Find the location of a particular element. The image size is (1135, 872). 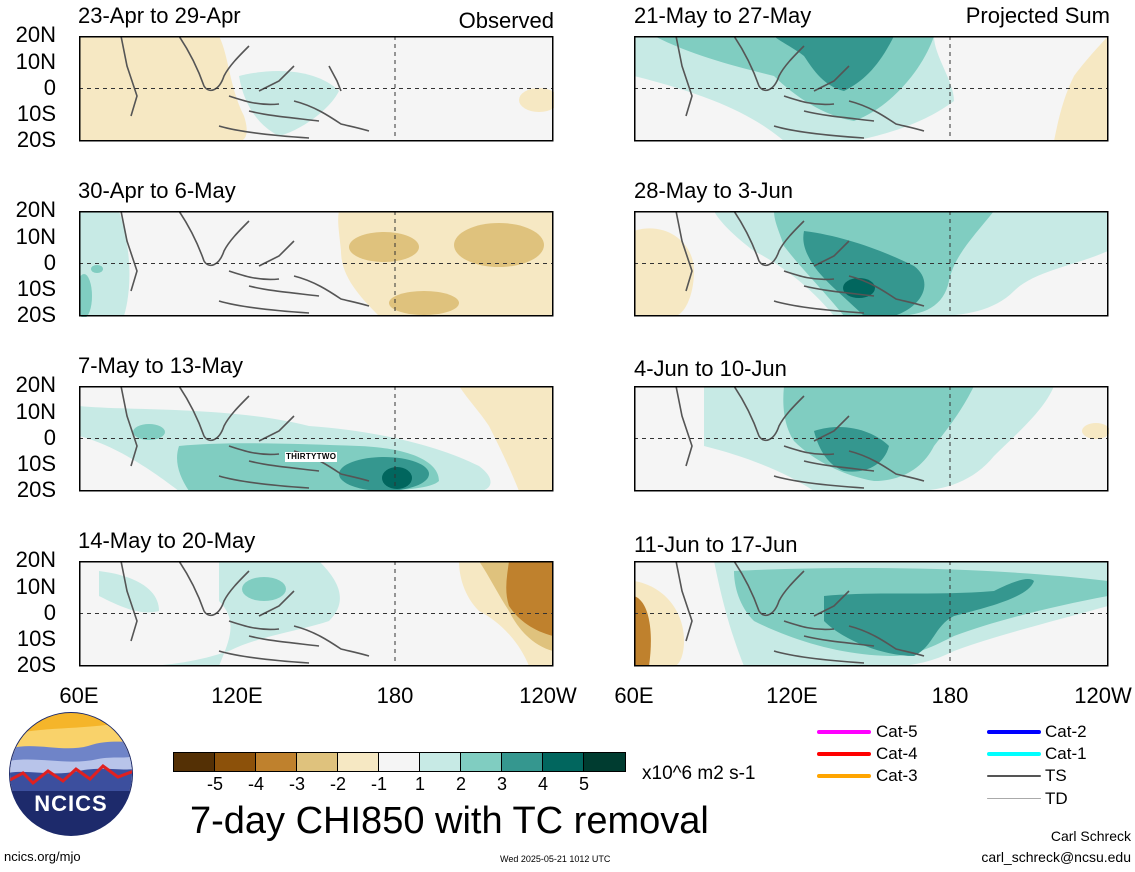

legend-cat2-line is located at coordinates (1014, 732).